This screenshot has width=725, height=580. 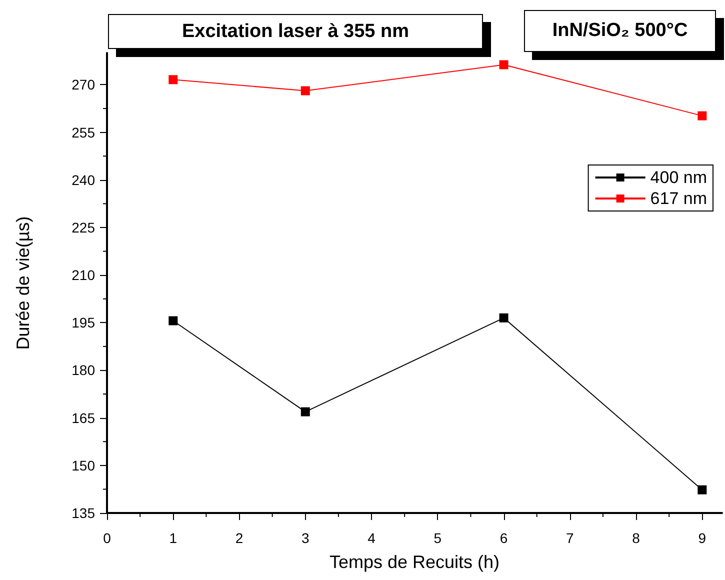 What do you see at coordinates (239, 538) in the screenshot?
I see `x-tick-label: 2` at bounding box center [239, 538].